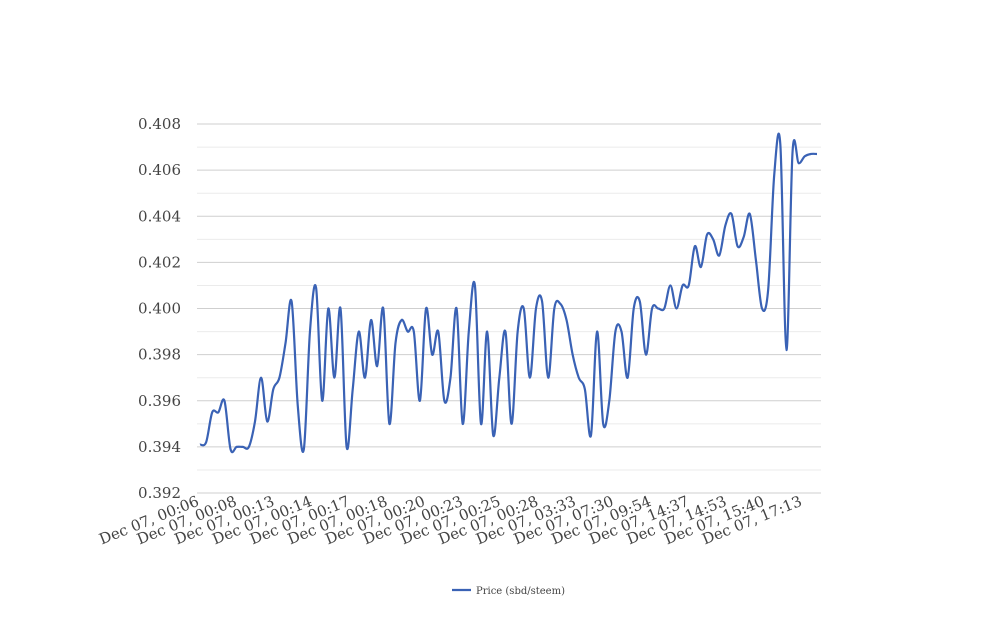  What do you see at coordinates (159, 401) in the screenshot?
I see `y-tick-label: 0.396` at bounding box center [159, 401].